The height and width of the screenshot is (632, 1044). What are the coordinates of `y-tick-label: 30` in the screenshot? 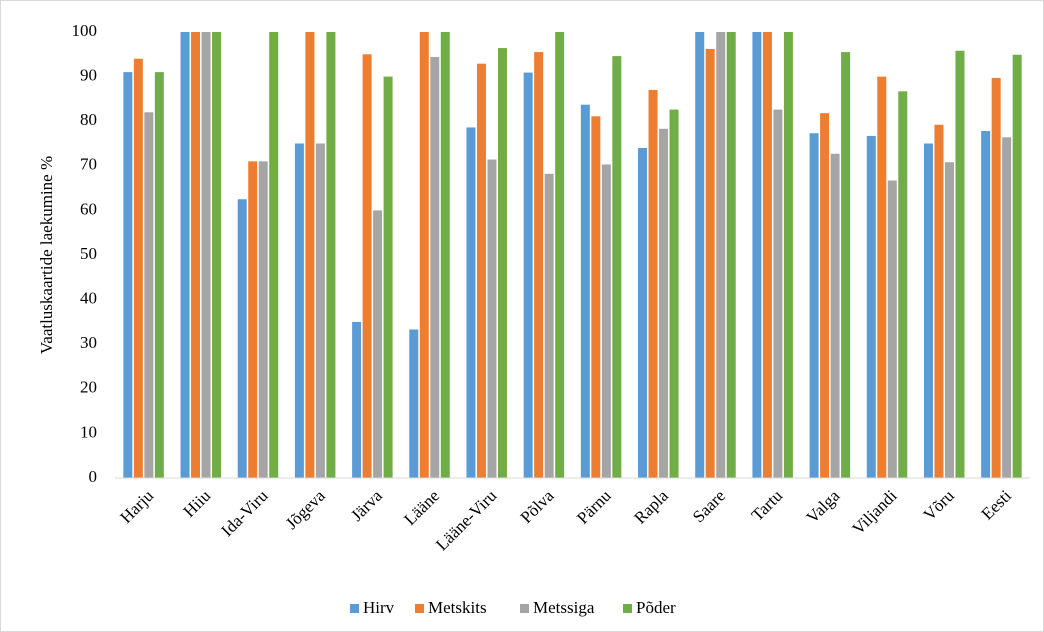 It's located at (88, 342).